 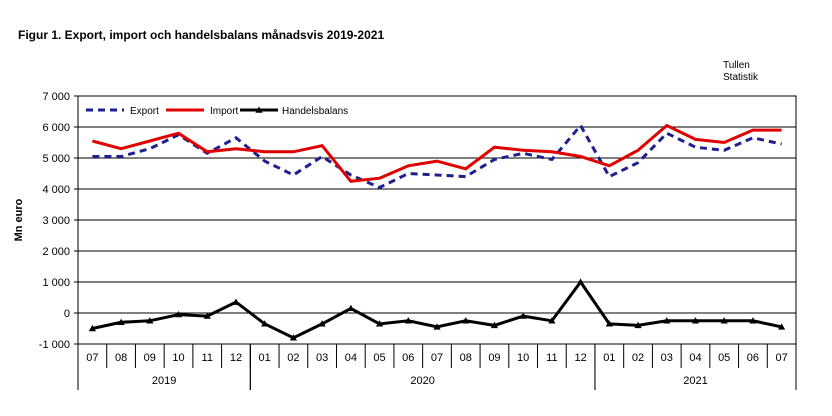 I want to click on y-tick-label: 2 000, so click(x=56, y=252).